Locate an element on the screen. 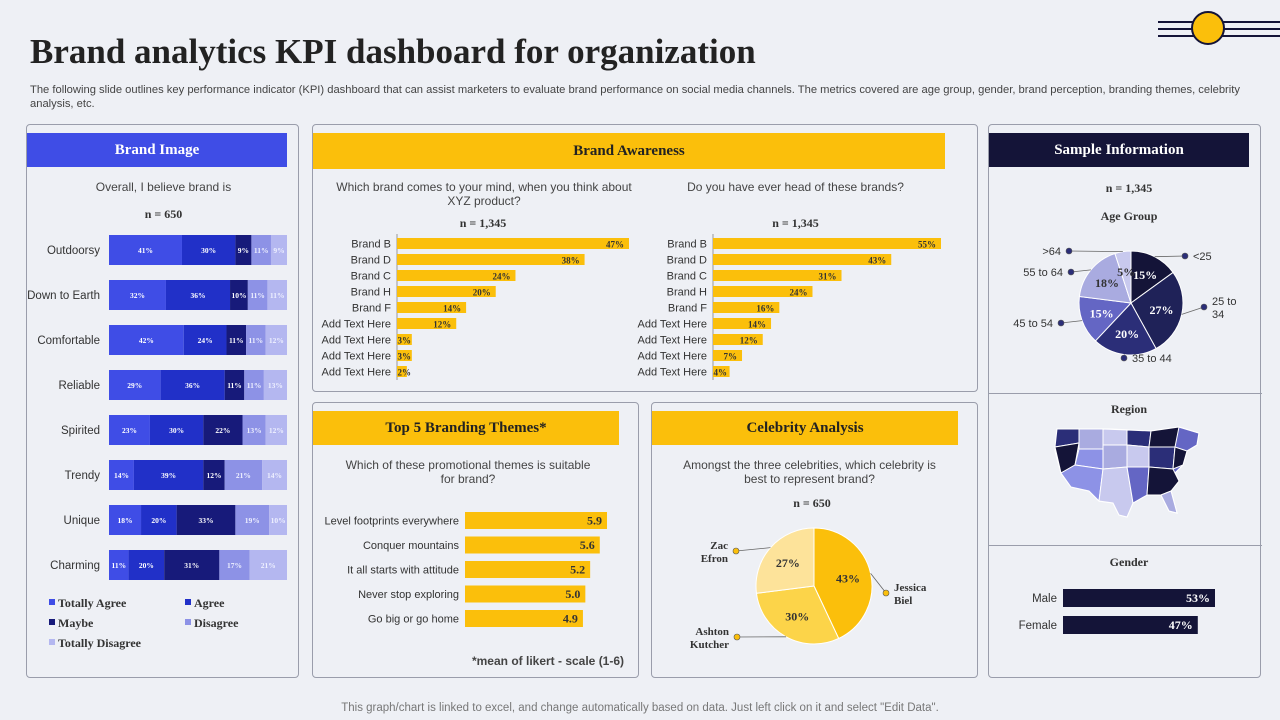 Image resolution: width=1280 pixels, height=720 pixels. data-label: 47% is located at coordinates (615, 245).